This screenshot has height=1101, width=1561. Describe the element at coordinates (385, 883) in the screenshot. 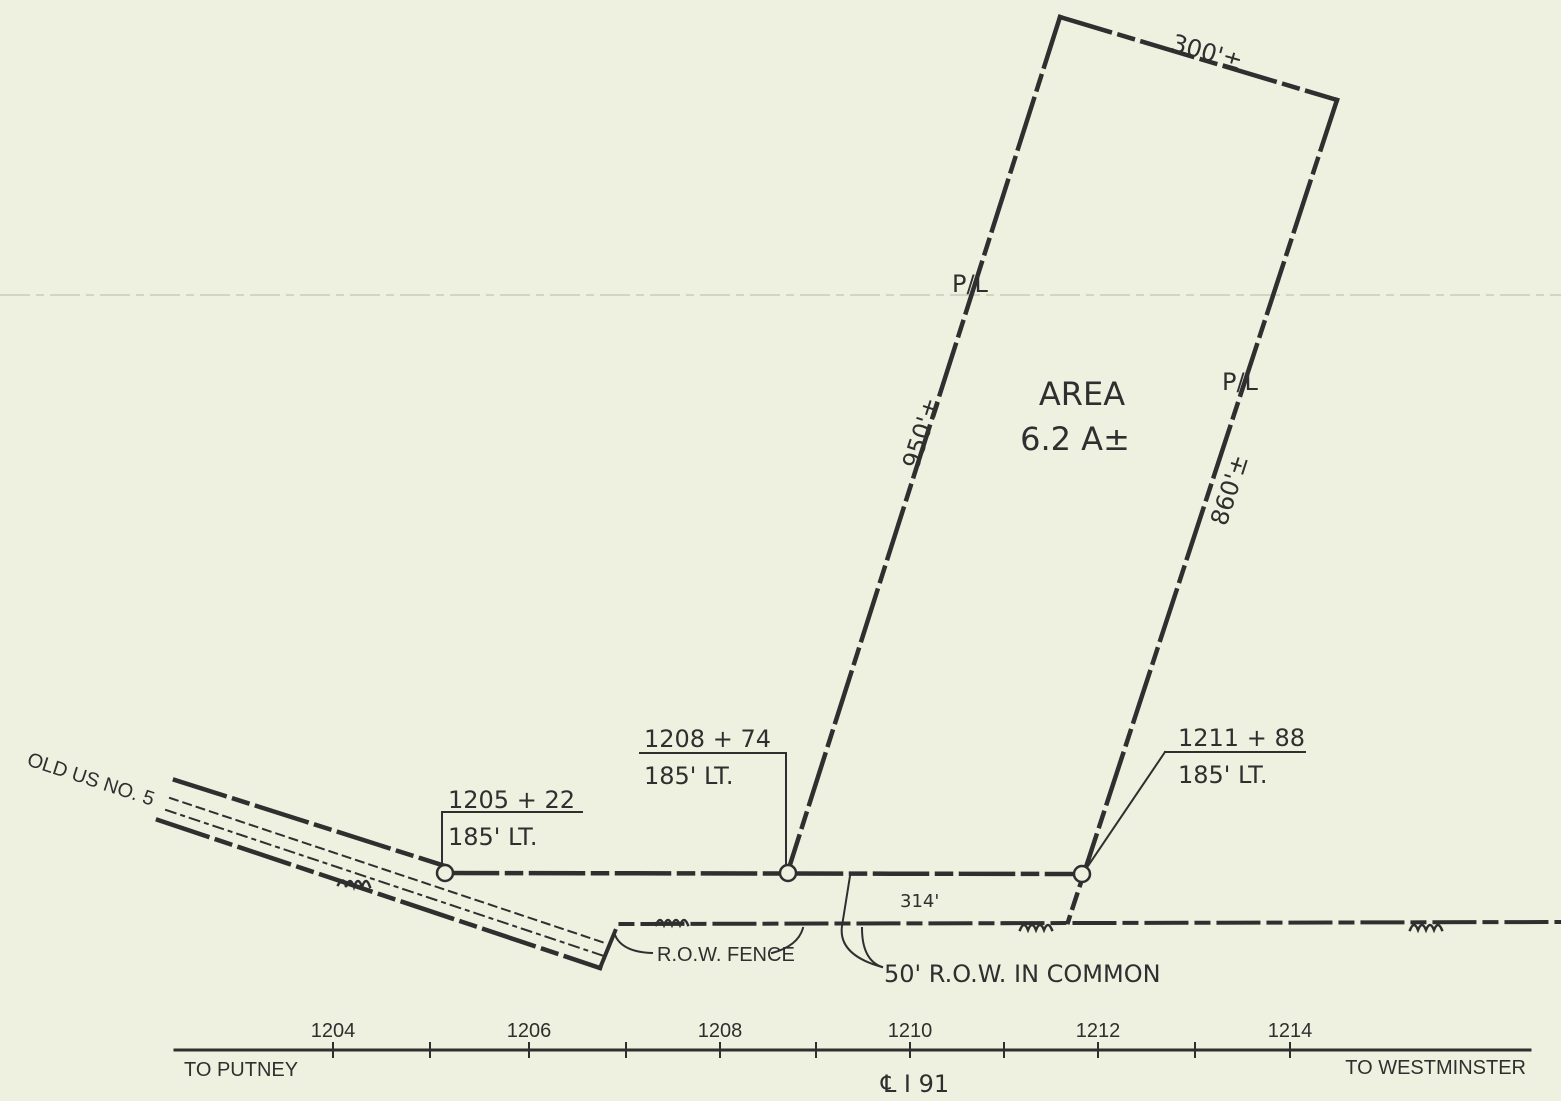

I see `old-road-centerline-b` at that location.